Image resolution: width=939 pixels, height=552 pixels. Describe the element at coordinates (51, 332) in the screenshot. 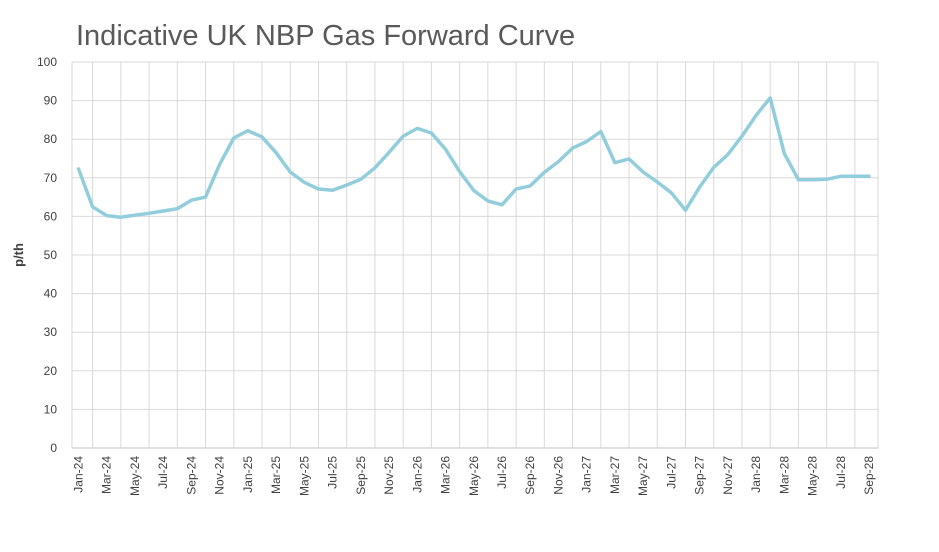

I see `y-tick-label: 30` at that location.